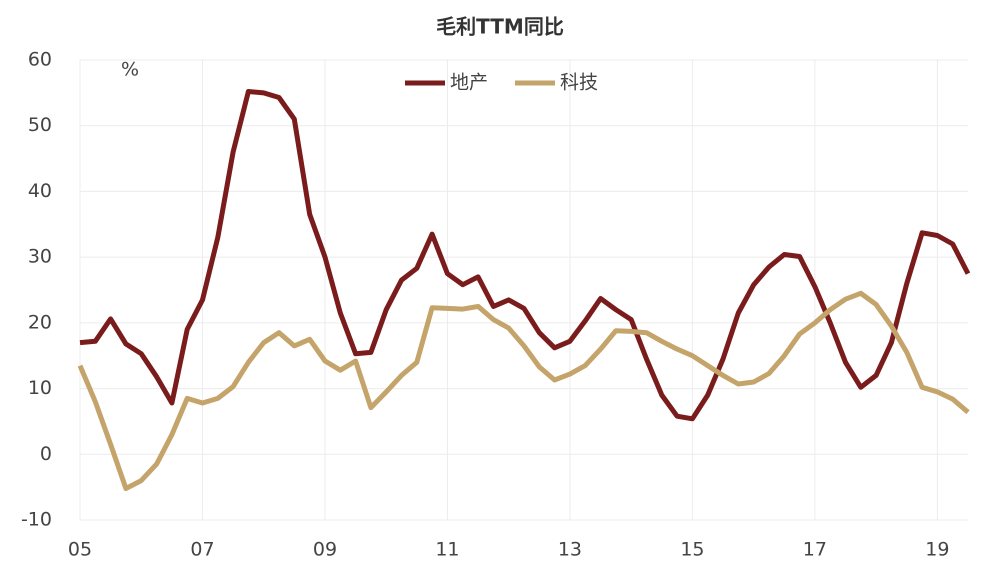  Describe the element at coordinates (40, 191) in the screenshot. I see `y-tick-label: 40` at that location.